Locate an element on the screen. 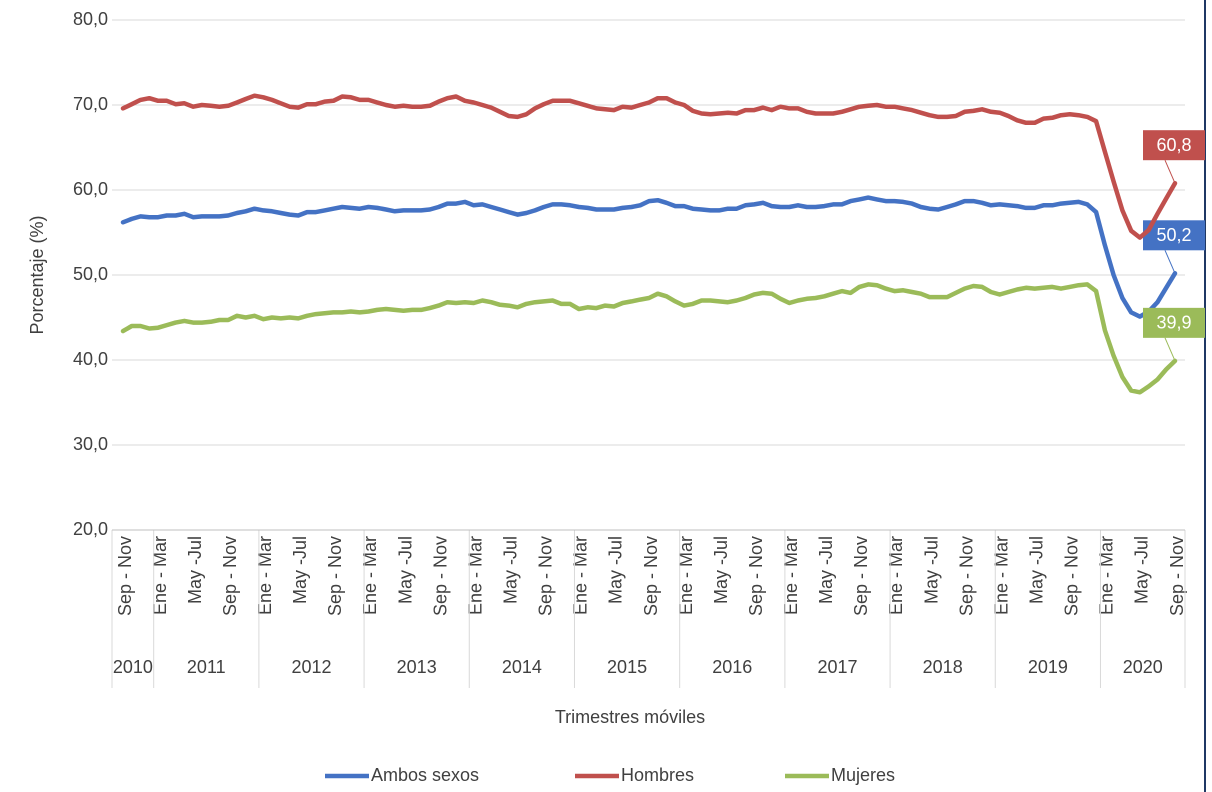 The image size is (1212, 792). y-tick-label: 80,0 is located at coordinates (90, 19).